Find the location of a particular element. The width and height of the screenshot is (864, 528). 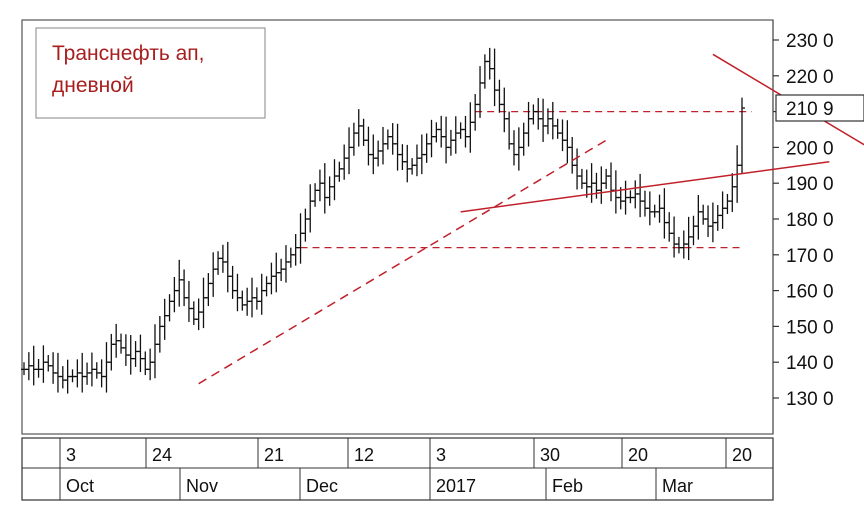

x-axis: 3 24 21 12 3 30 20 20 Oct Nov Dec 2017 Feb Mar is located at coordinates (397, 469).